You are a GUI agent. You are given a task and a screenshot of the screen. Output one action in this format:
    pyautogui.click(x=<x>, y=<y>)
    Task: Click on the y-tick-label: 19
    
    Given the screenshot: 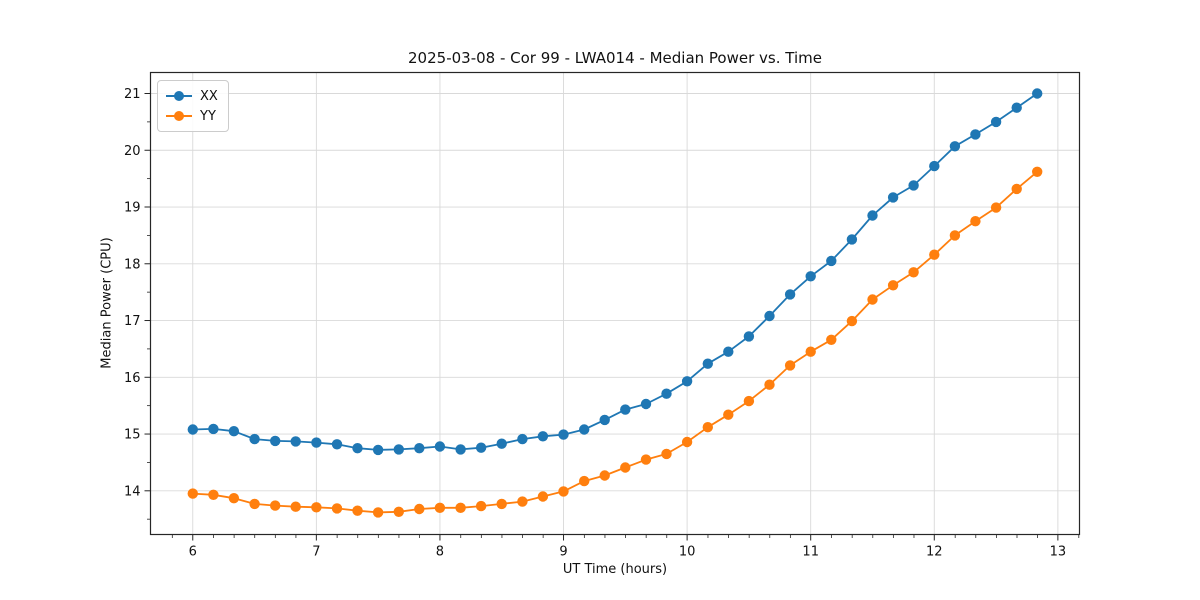 What is the action you would take?
    pyautogui.click(x=132, y=208)
    